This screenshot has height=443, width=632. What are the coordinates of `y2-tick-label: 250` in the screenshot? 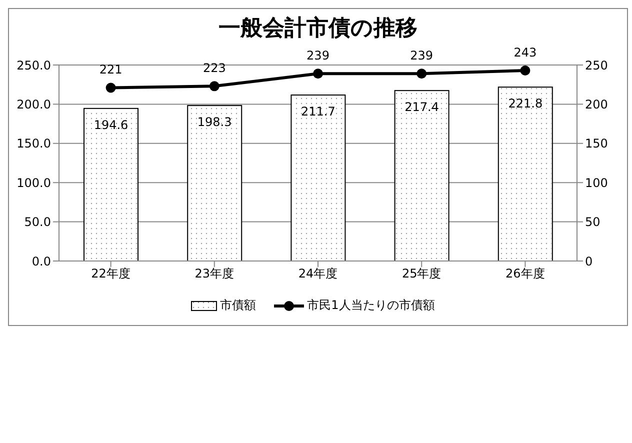 It's located at (596, 65).